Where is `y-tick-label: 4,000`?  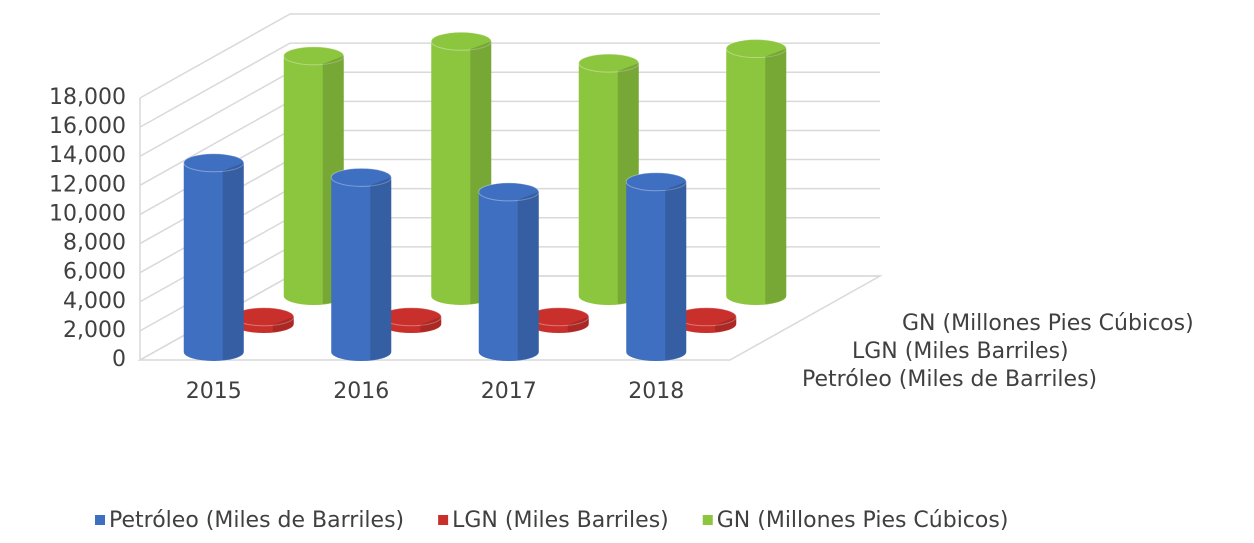
y-tick-label: 4,000 is located at coordinates (94, 301).